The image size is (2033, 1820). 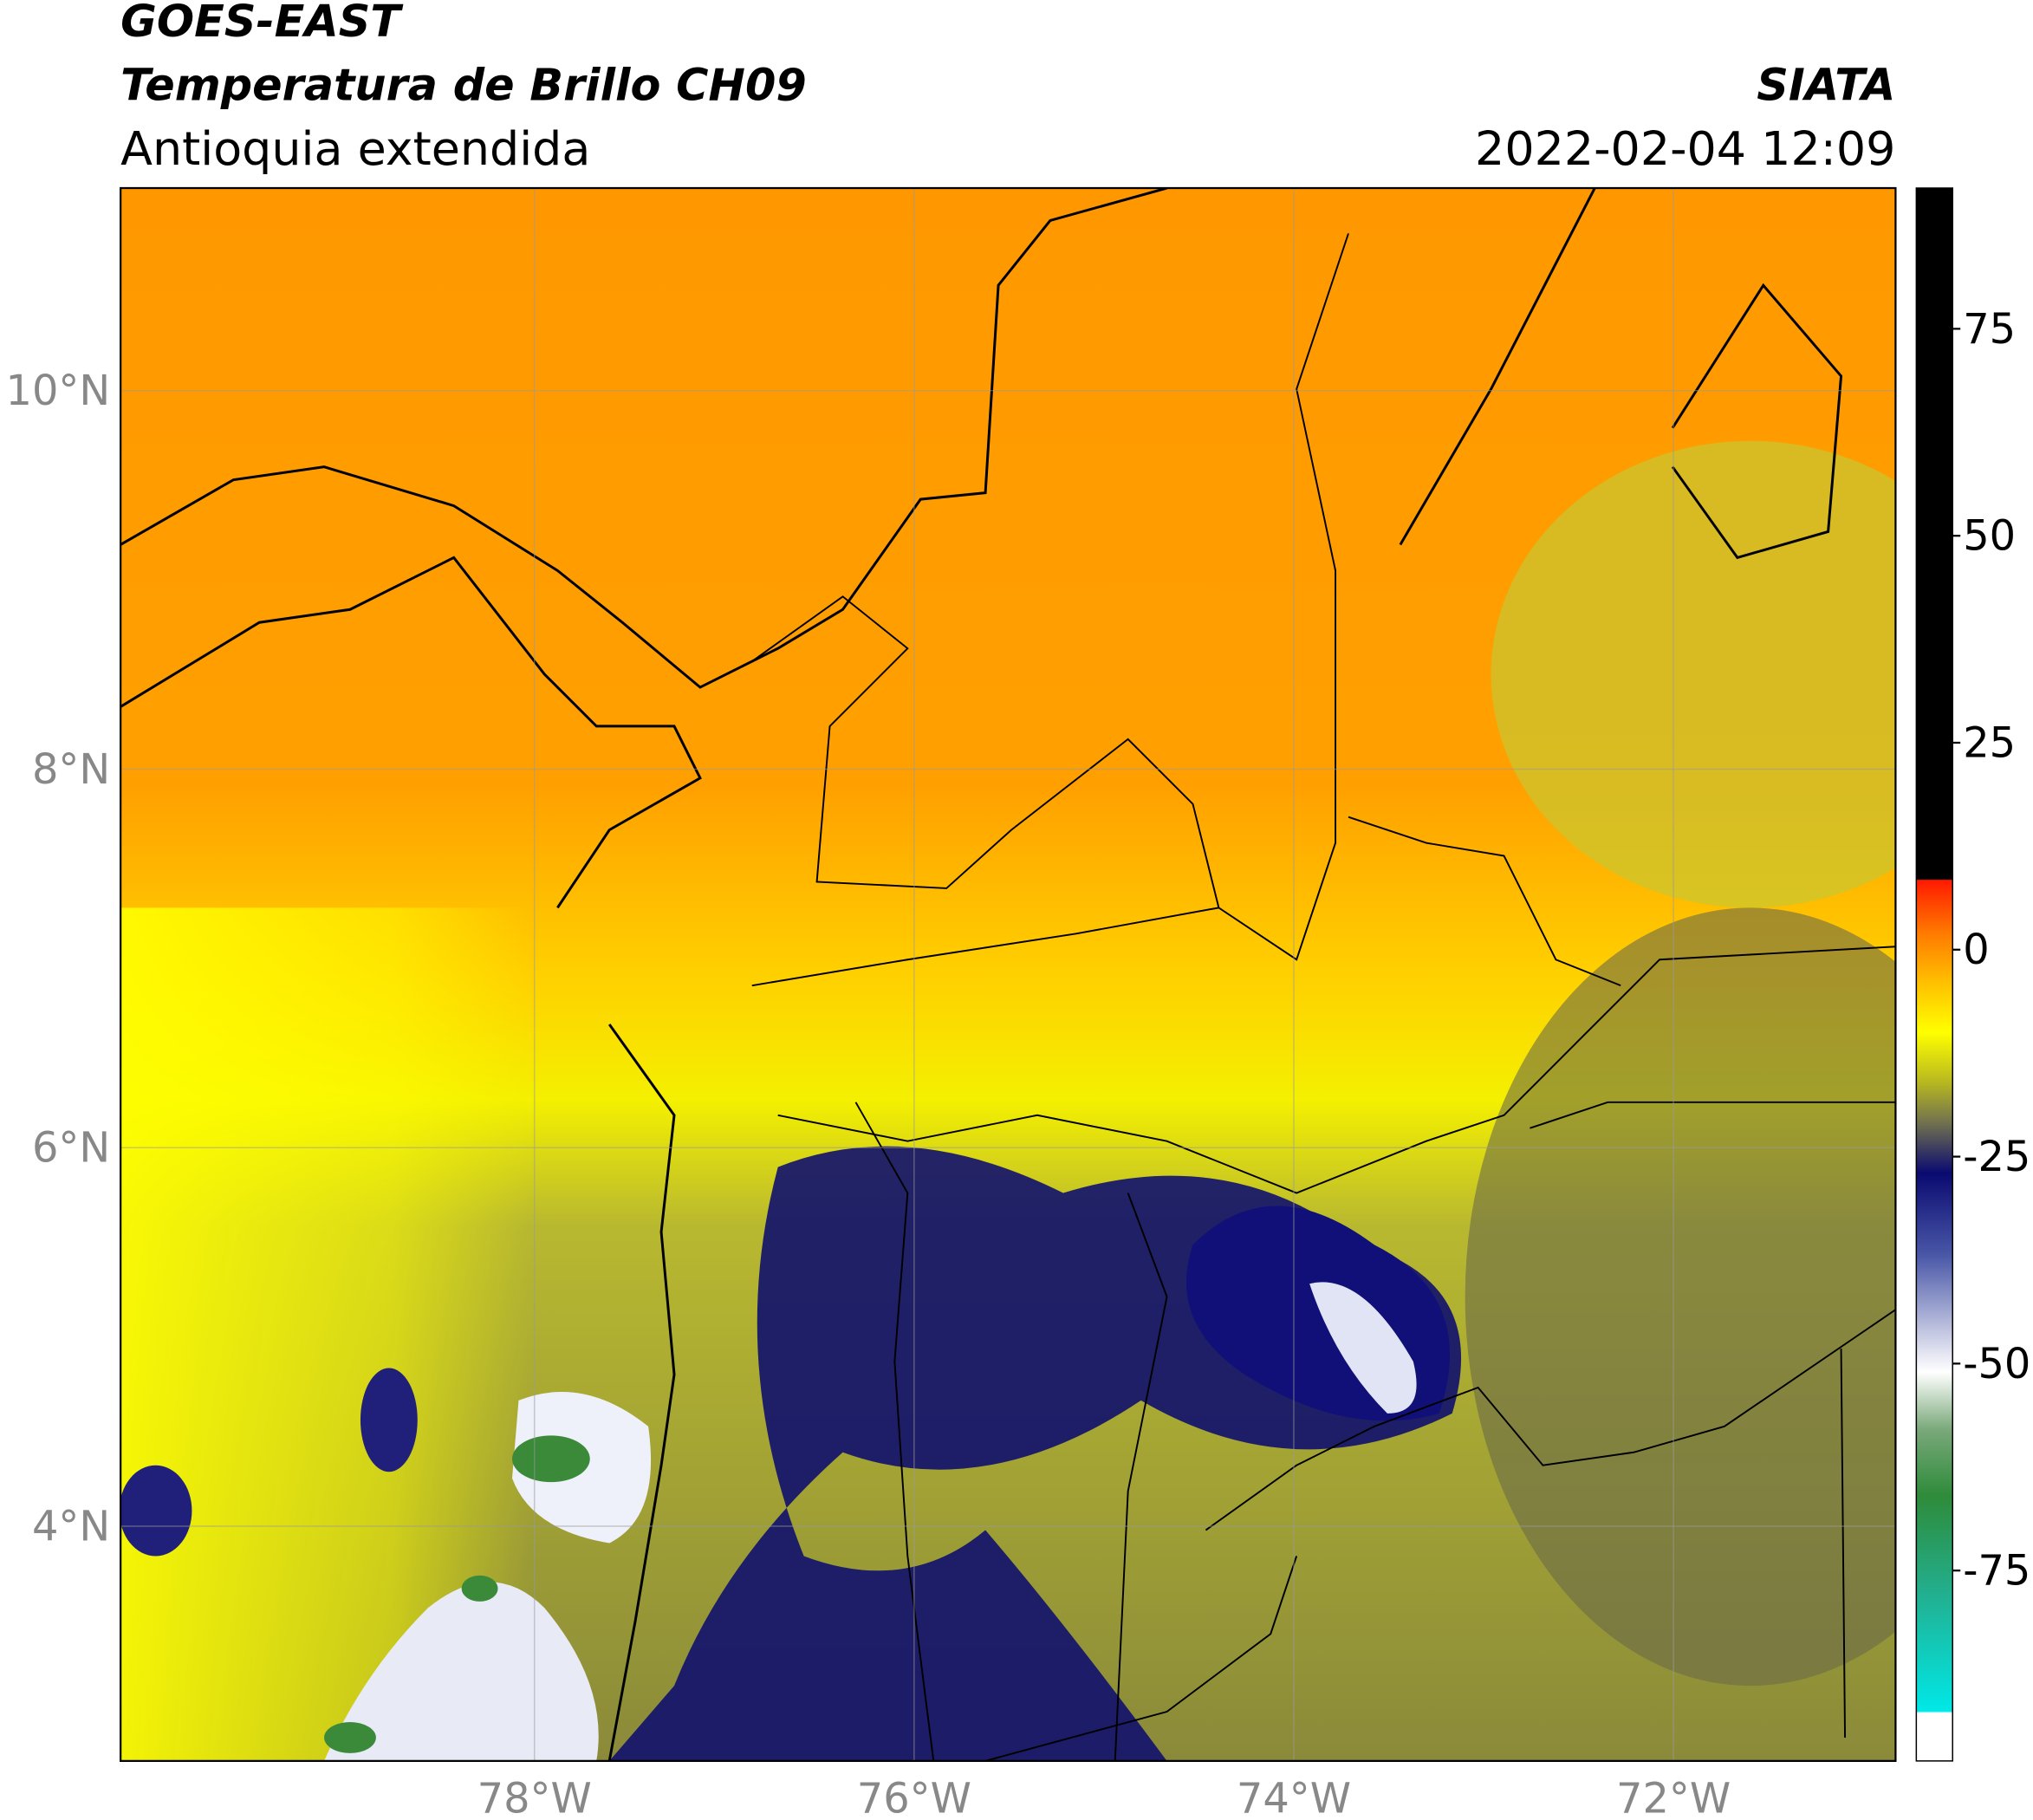 What do you see at coordinates (355, 148) in the screenshot?
I see `region: Antioquia extendida` at bounding box center [355, 148].